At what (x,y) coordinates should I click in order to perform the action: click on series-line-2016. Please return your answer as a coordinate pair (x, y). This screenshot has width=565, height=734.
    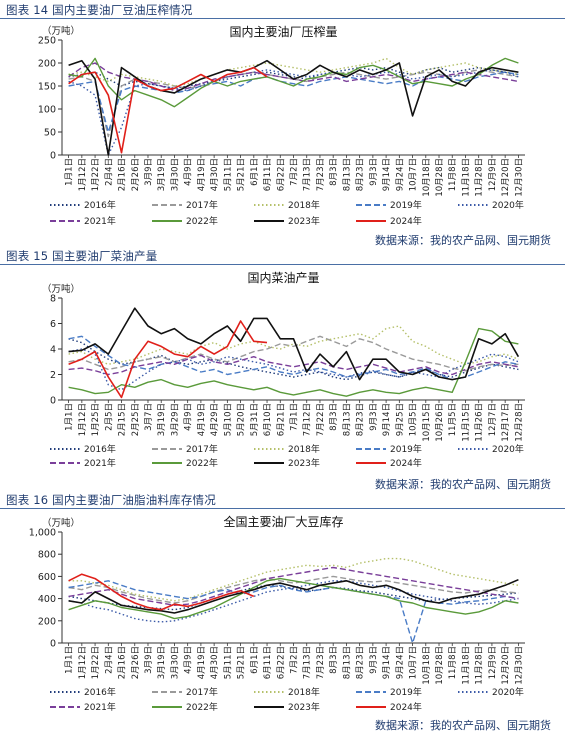
    Looking at the image, I should click on (293, 359).